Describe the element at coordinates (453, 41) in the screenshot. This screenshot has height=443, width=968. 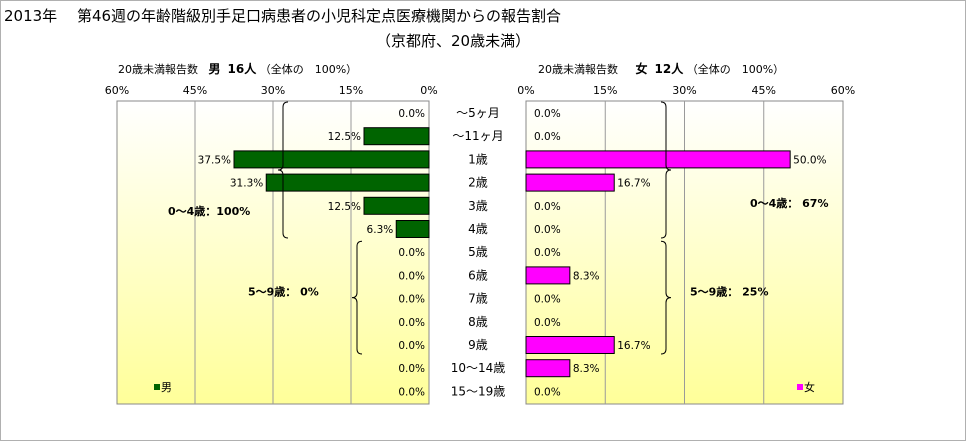
I see `chart-subtitle: （京都府、20歳未満）` at that location.